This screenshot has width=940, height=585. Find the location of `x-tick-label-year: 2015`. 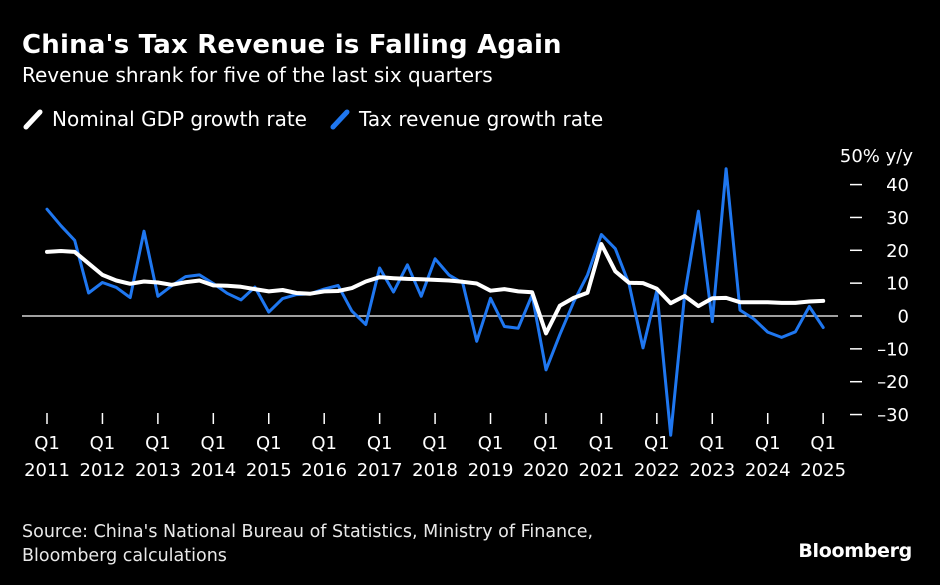

x-tick-label-year: 2015 is located at coordinates (269, 470).